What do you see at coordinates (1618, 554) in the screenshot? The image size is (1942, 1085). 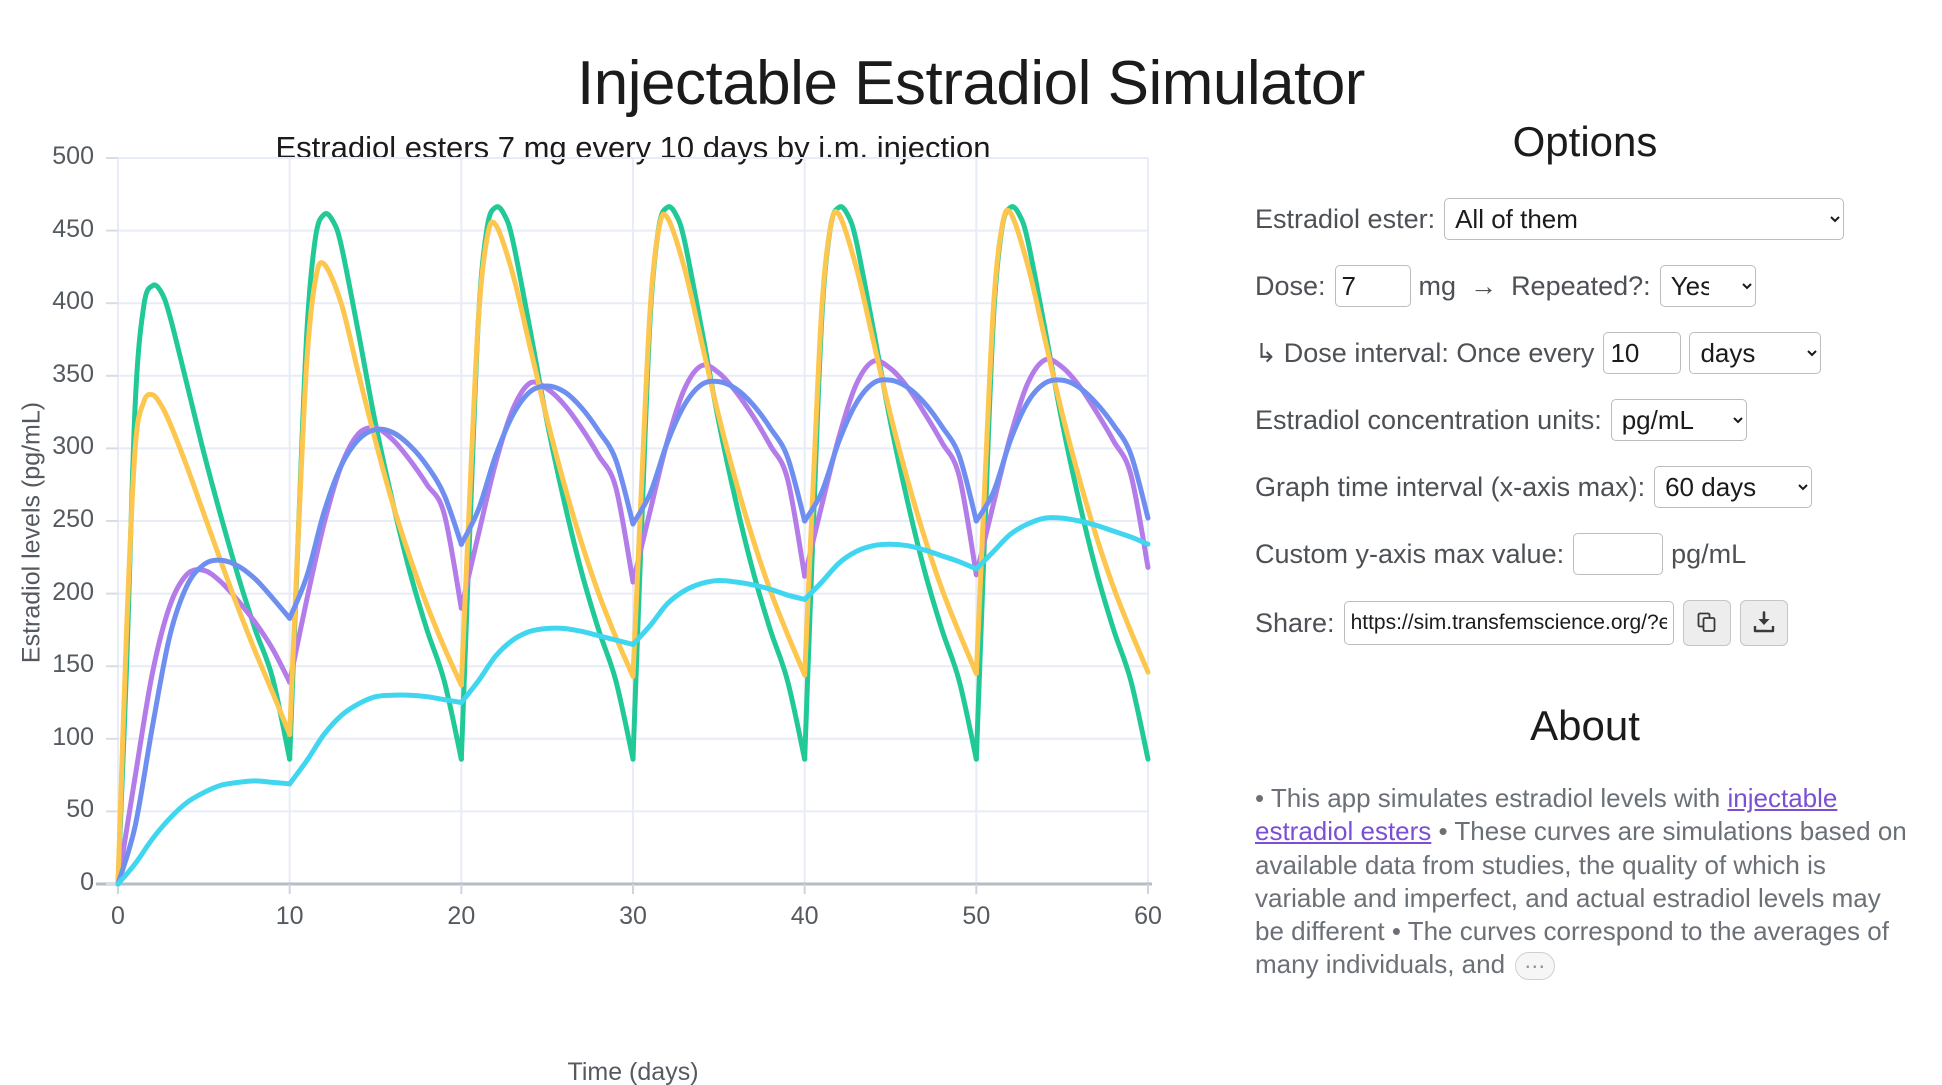 I see `custom-ymax-input` at bounding box center [1618, 554].